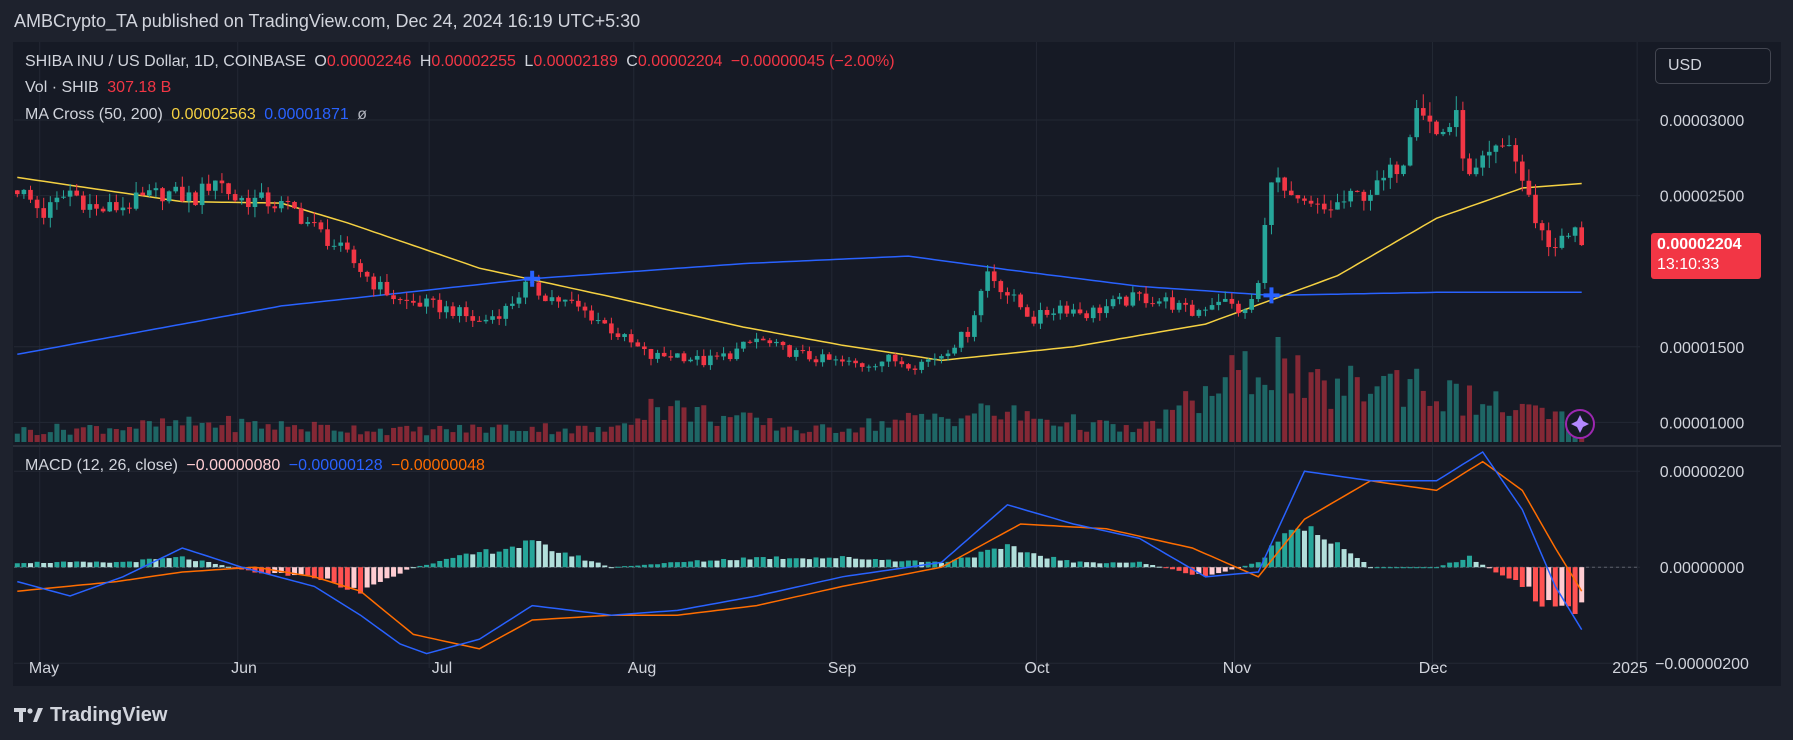 The width and height of the screenshot is (1793, 740). What do you see at coordinates (1713, 66) in the screenshot?
I see `currency-selector: USD` at bounding box center [1713, 66].